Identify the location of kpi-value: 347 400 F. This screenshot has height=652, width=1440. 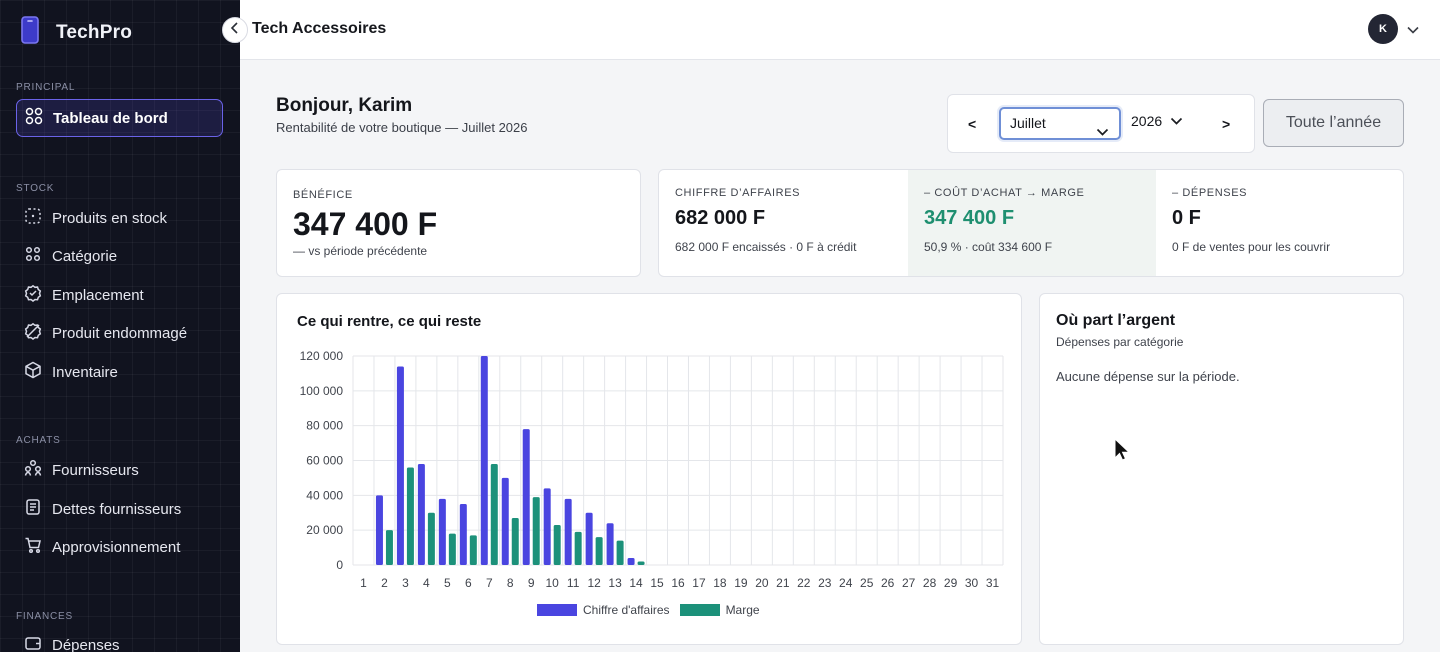
(365, 224).